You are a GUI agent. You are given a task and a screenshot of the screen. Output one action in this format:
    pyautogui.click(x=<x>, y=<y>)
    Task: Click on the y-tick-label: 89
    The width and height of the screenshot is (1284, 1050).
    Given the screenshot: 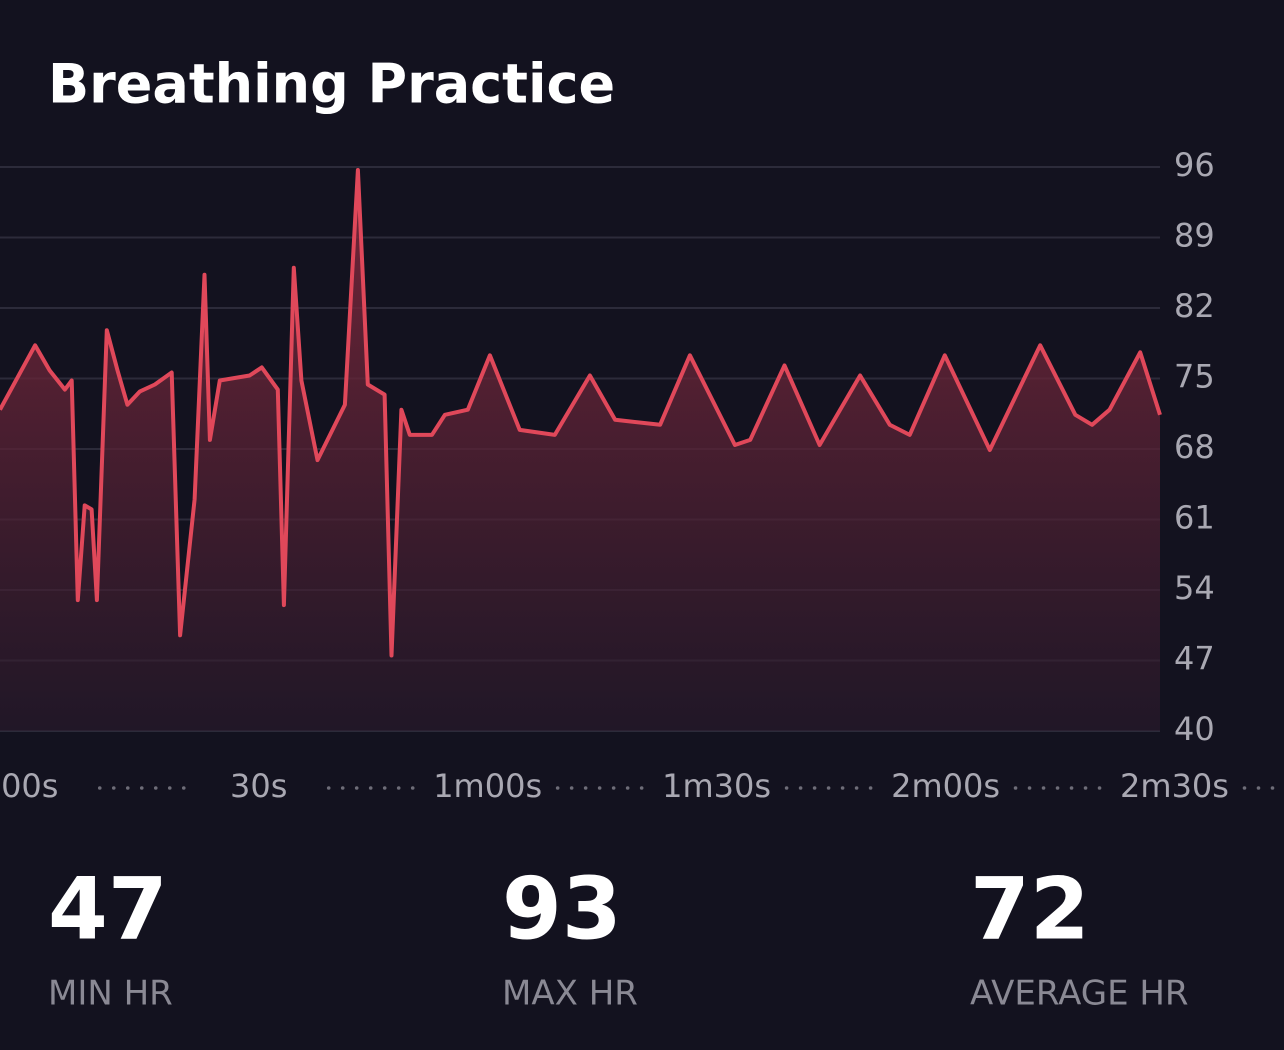 What is the action you would take?
    pyautogui.click(x=1194, y=236)
    